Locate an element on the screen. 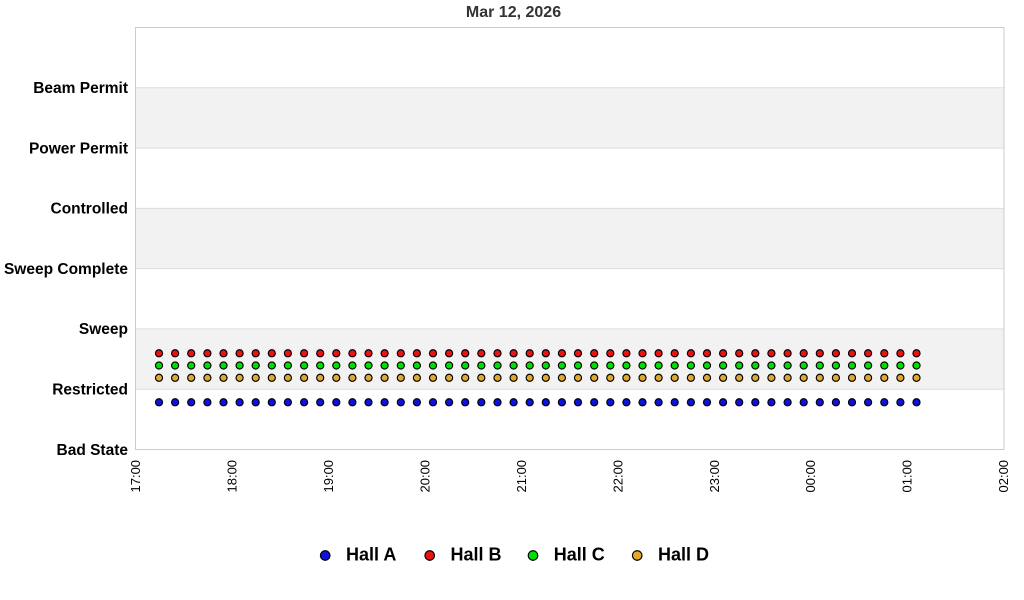  svg-text: 01:00 is located at coordinates (907, 476).